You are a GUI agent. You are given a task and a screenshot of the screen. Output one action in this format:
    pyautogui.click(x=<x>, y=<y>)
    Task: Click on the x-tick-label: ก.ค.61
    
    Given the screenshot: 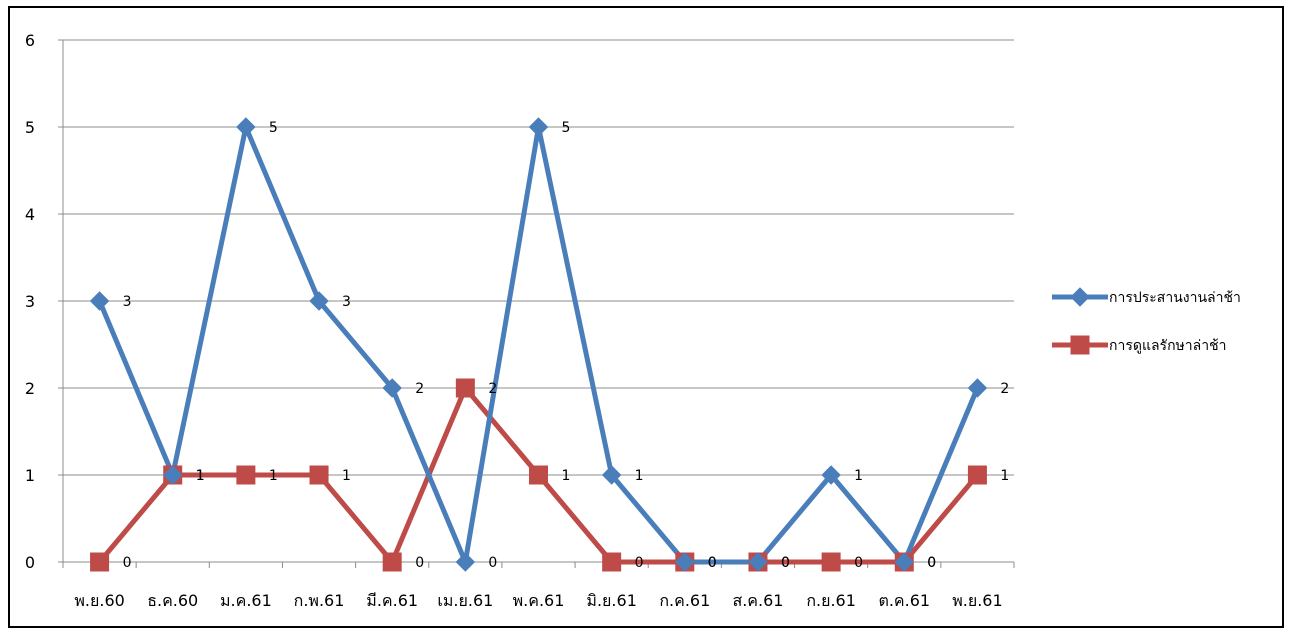 What is the action you would take?
    pyautogui.click(x=684, y=600)
    